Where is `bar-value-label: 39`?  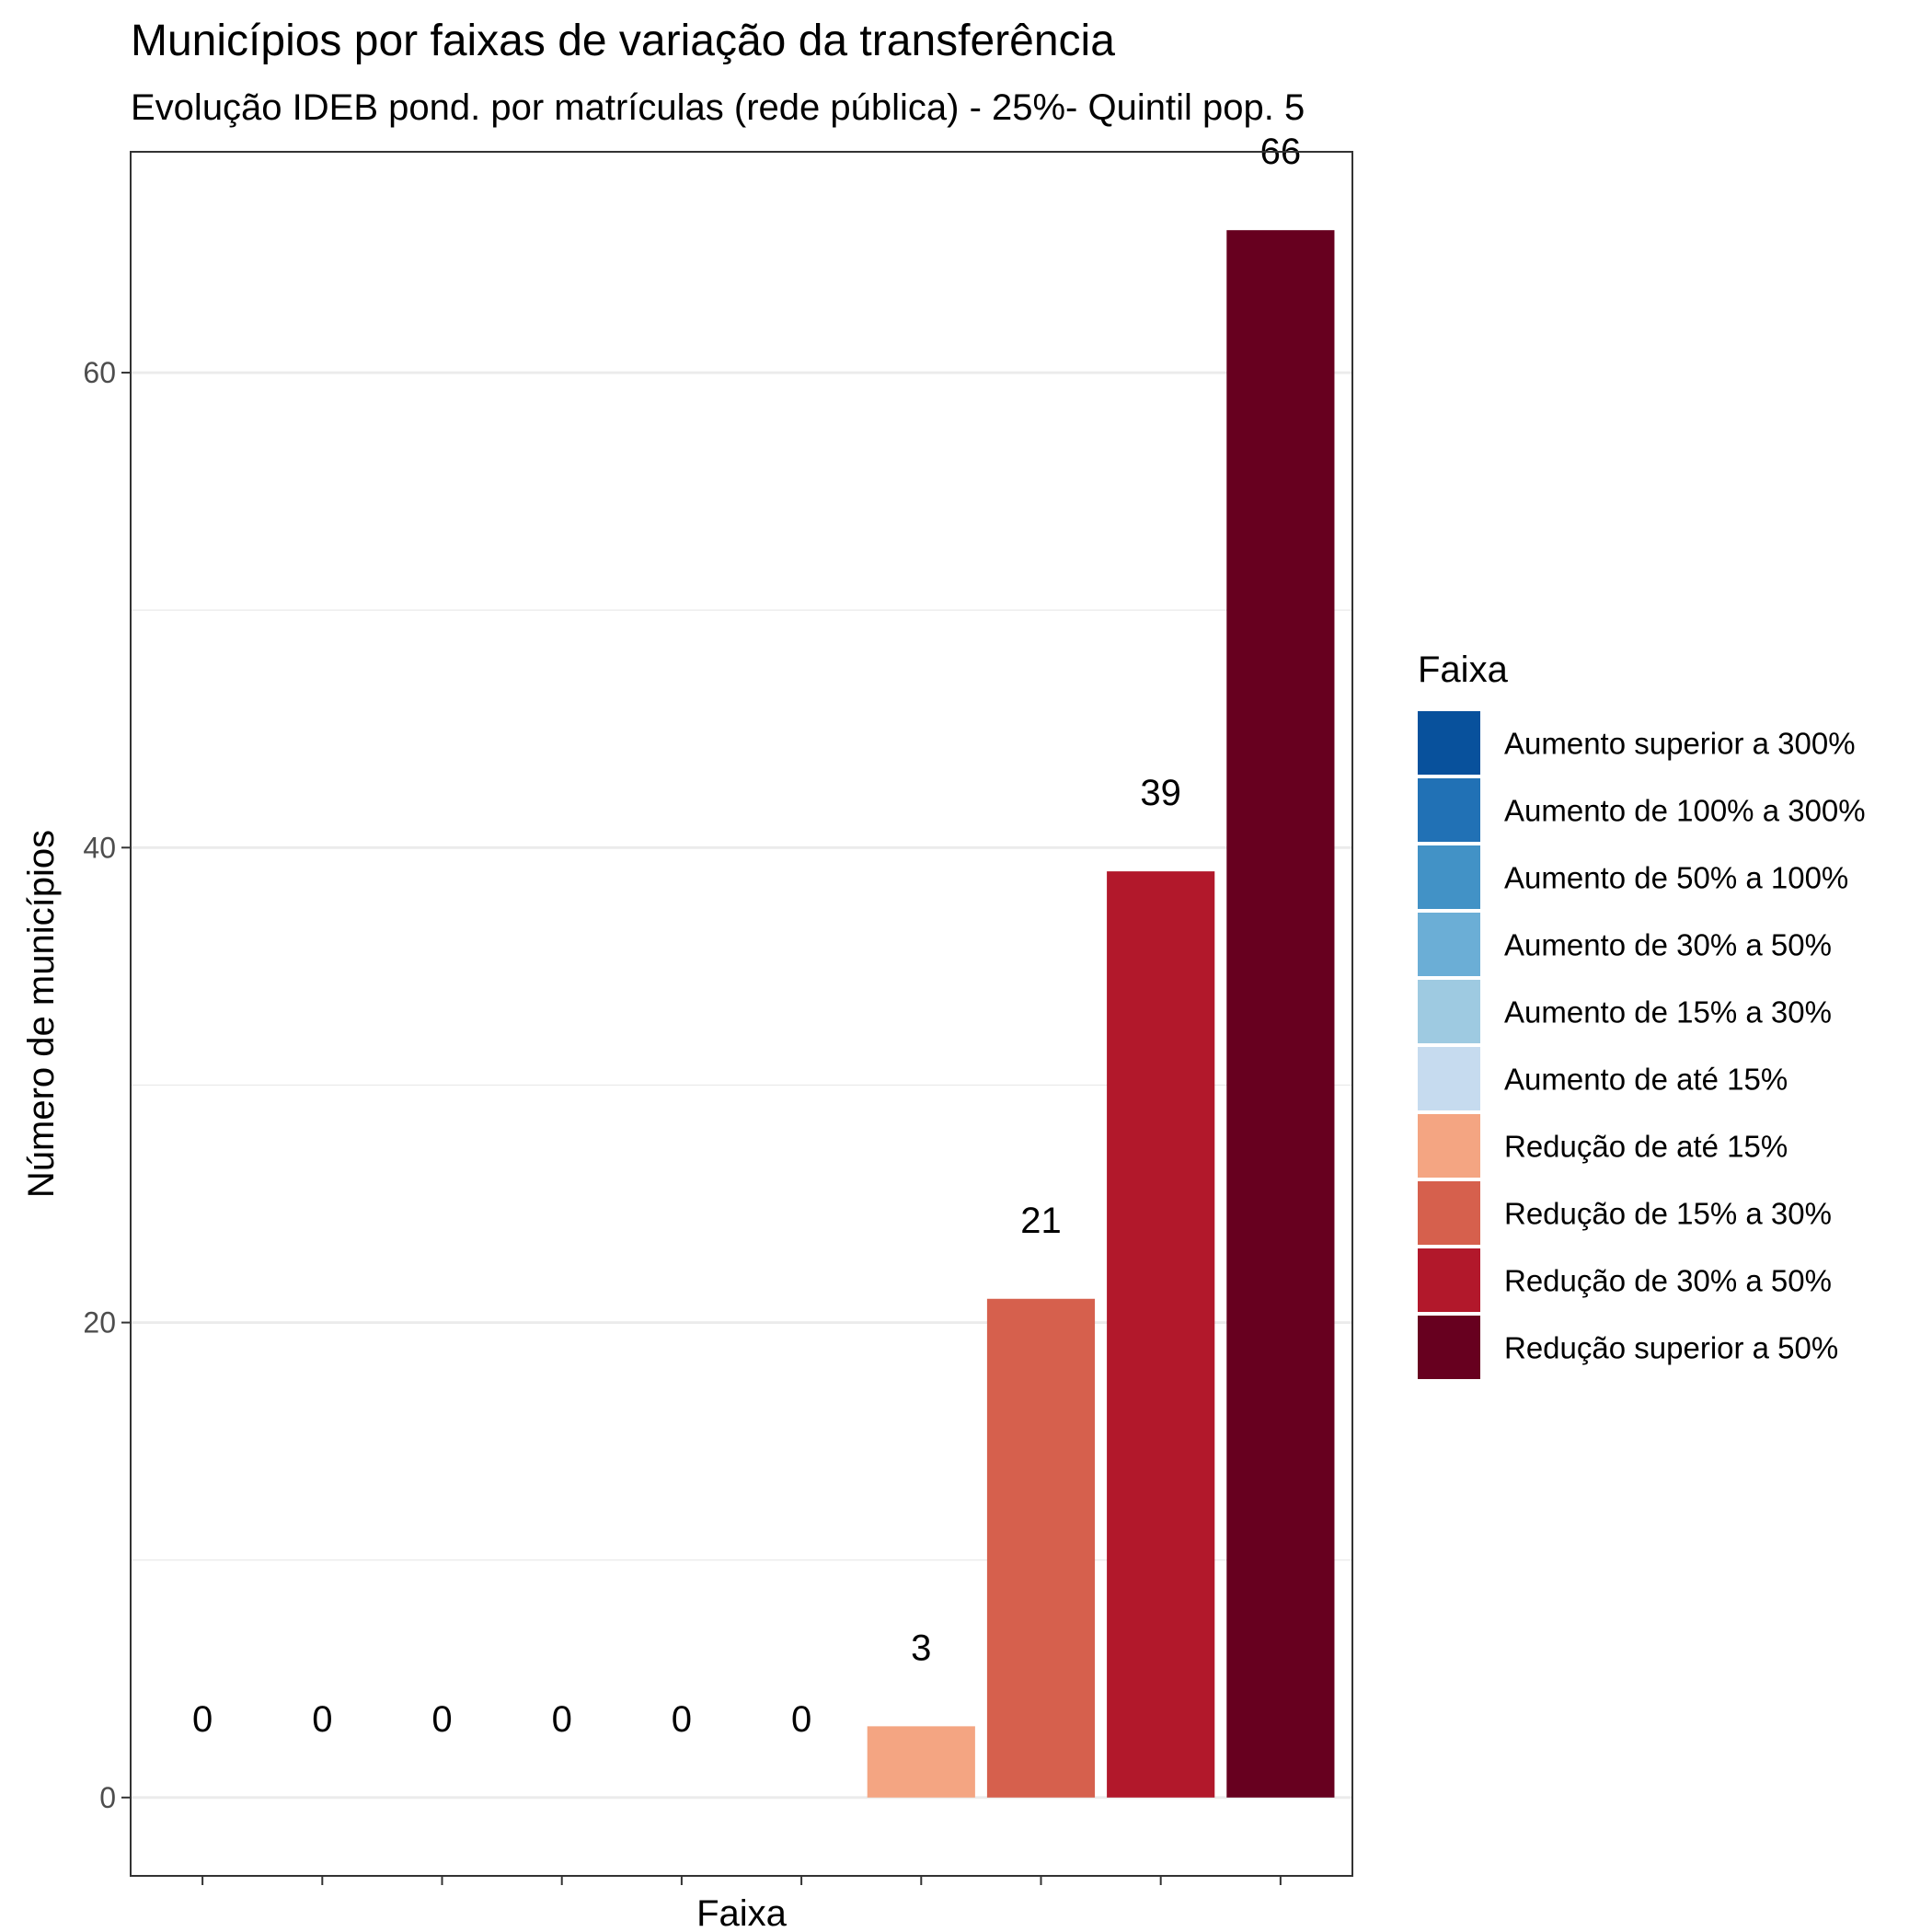
bar-value-label: 39 is located at coordinates (1160, 793).